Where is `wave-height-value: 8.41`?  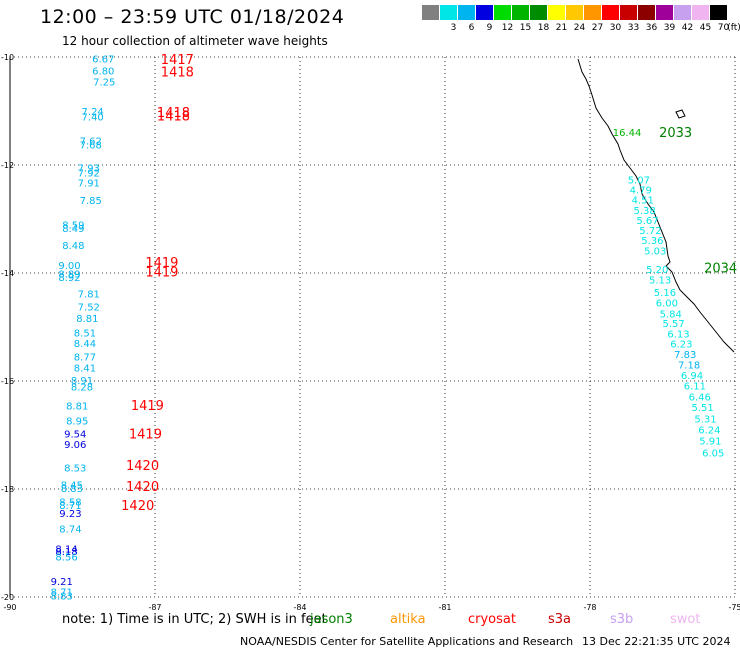
wave-height-value: 8.41 is located at coordinates (85, 369).